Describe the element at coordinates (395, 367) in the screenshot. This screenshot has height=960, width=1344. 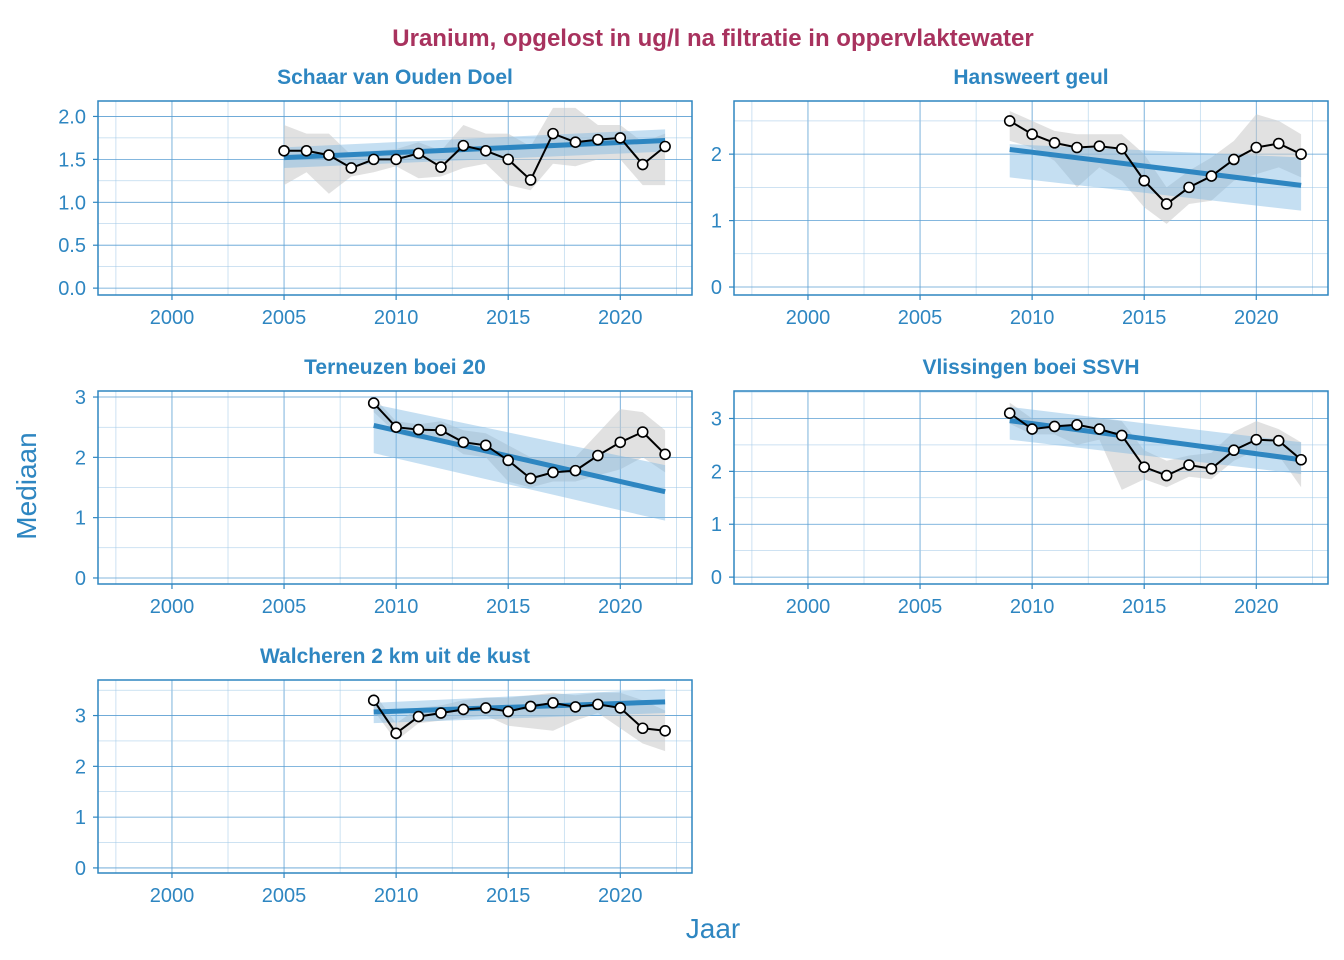
I see `panel-title: Terneuzen boei 20` at that location.